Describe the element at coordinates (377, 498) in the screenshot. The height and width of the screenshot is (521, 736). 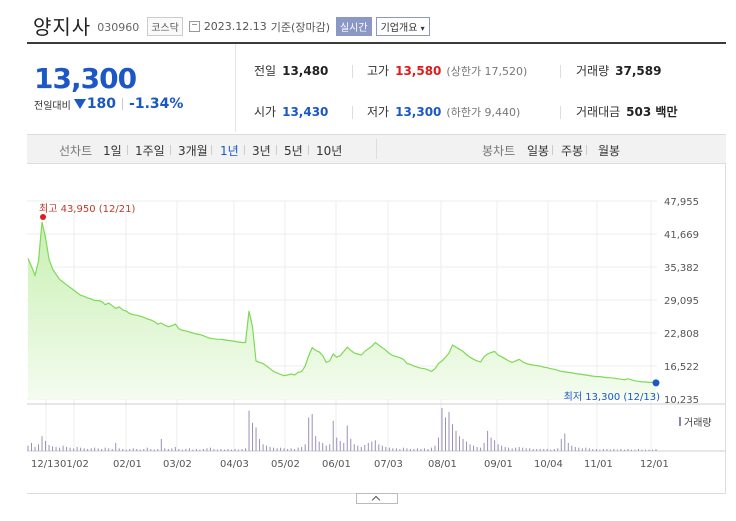
I see `collapse-chart-button` at that location.